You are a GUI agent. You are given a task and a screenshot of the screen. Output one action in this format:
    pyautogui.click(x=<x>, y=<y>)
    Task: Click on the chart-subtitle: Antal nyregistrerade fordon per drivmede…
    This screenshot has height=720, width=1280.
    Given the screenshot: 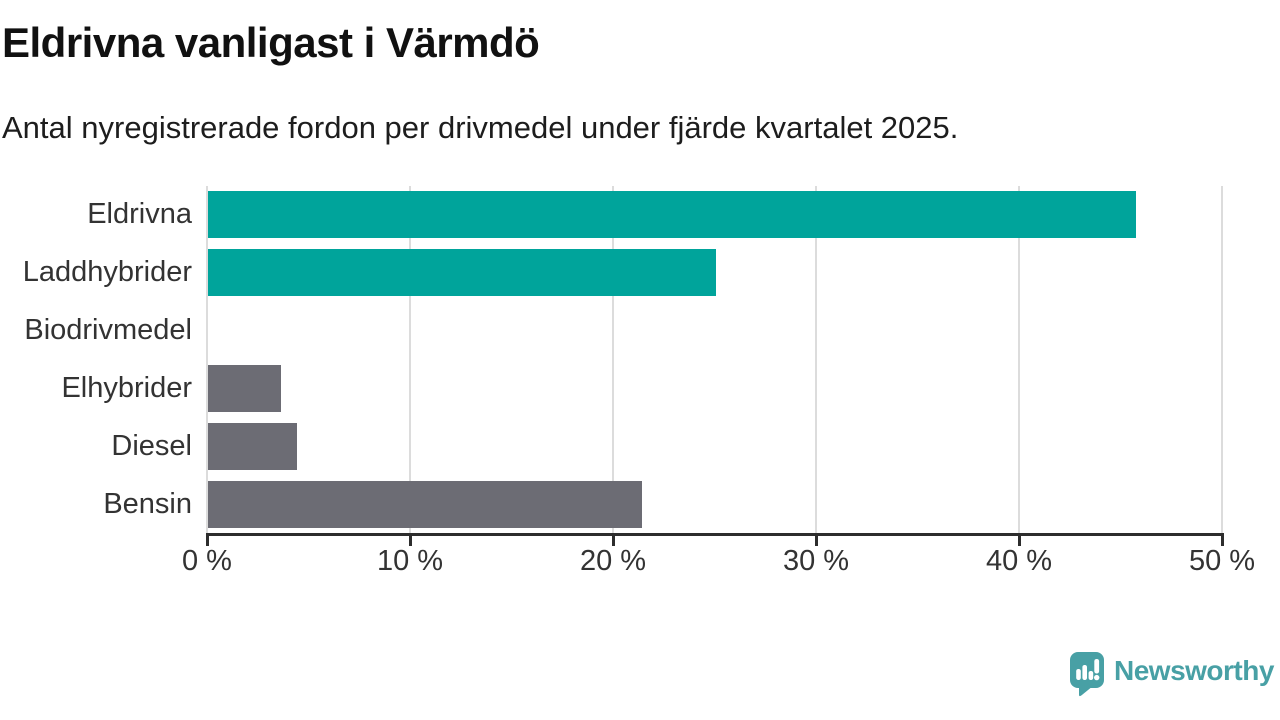 What is the action you would take?
    pyautogui.click(x=480, y=127)
    